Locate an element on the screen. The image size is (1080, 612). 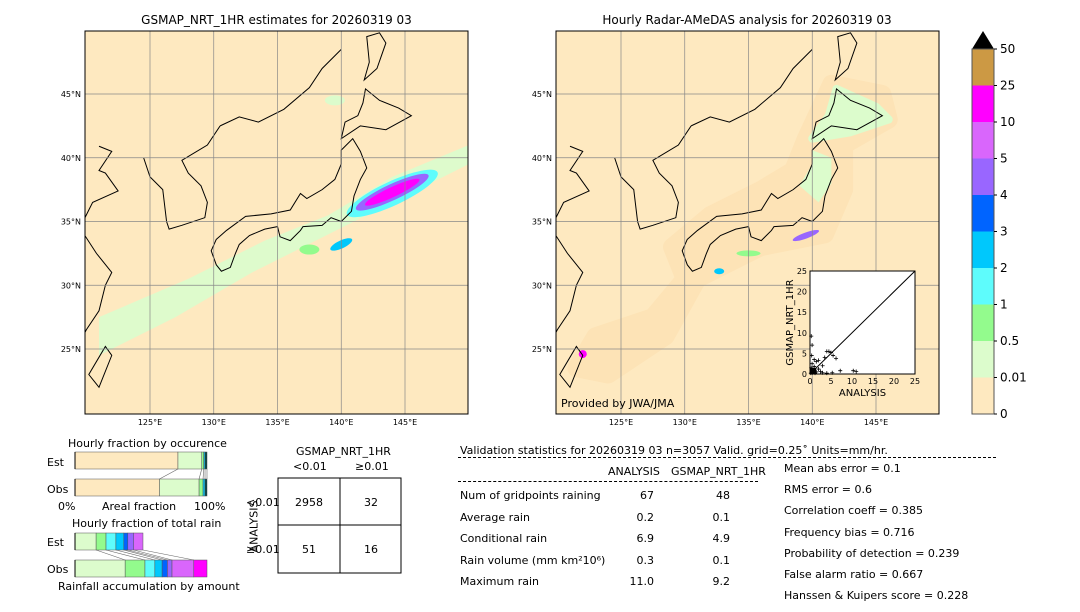
stats-row-label: Num of gridpoints raining is located at coordinates (530, 495).